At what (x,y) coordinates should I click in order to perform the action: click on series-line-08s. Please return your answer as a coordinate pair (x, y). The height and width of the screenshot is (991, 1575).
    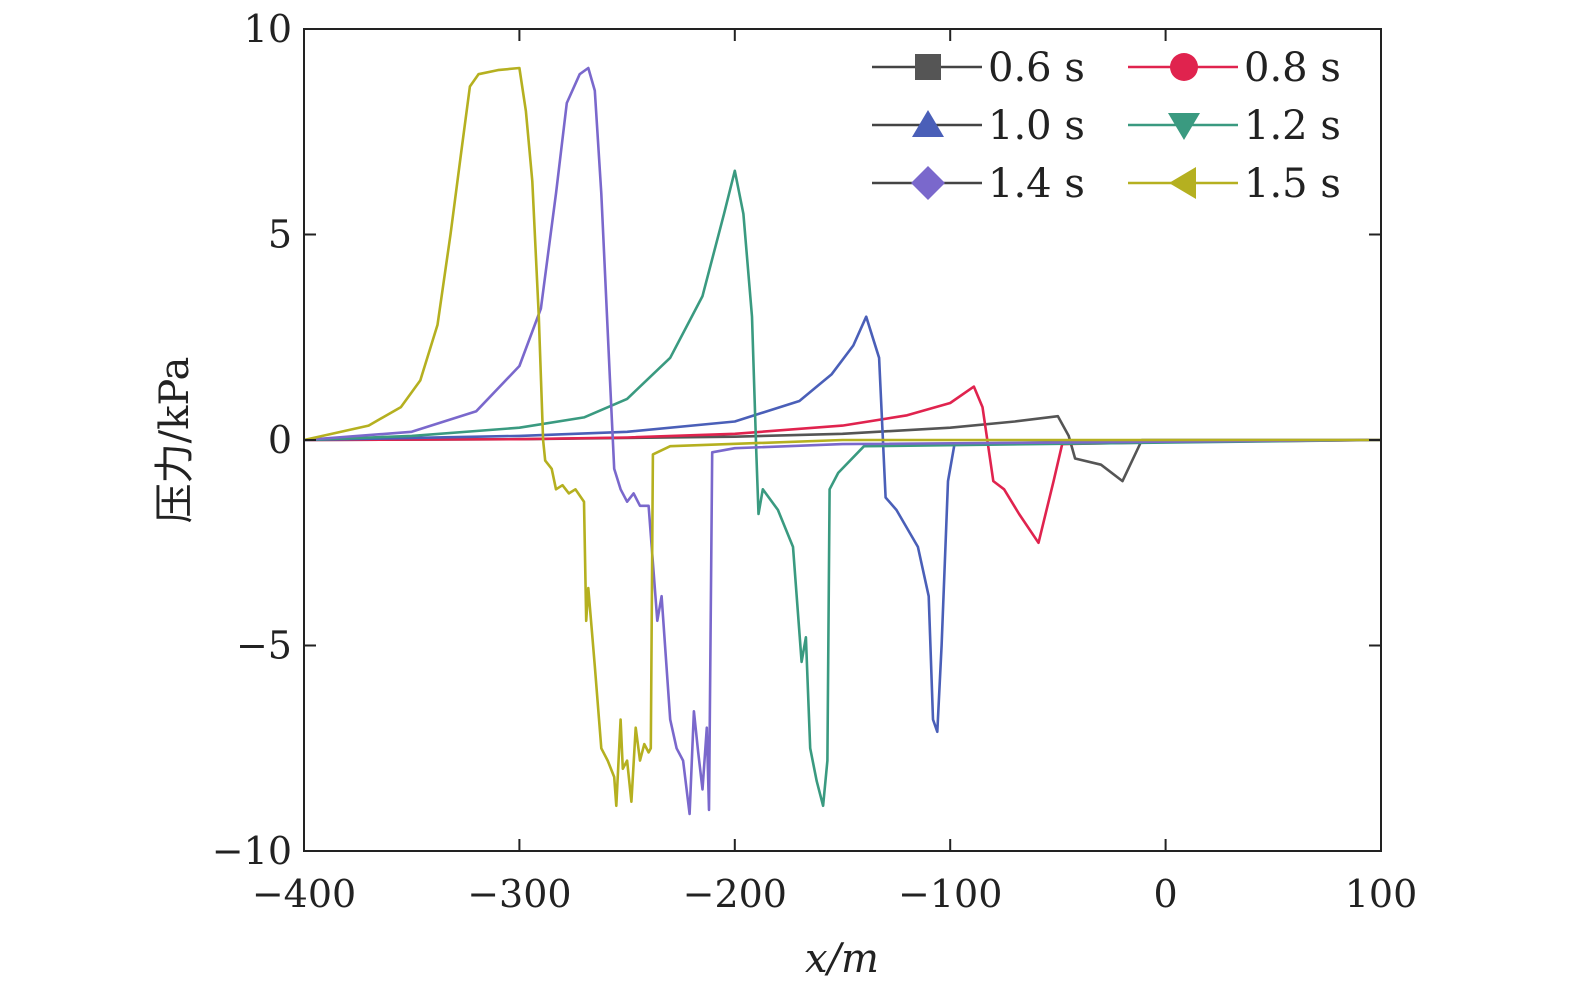
    Looking at the image, I should click on (842, 465).